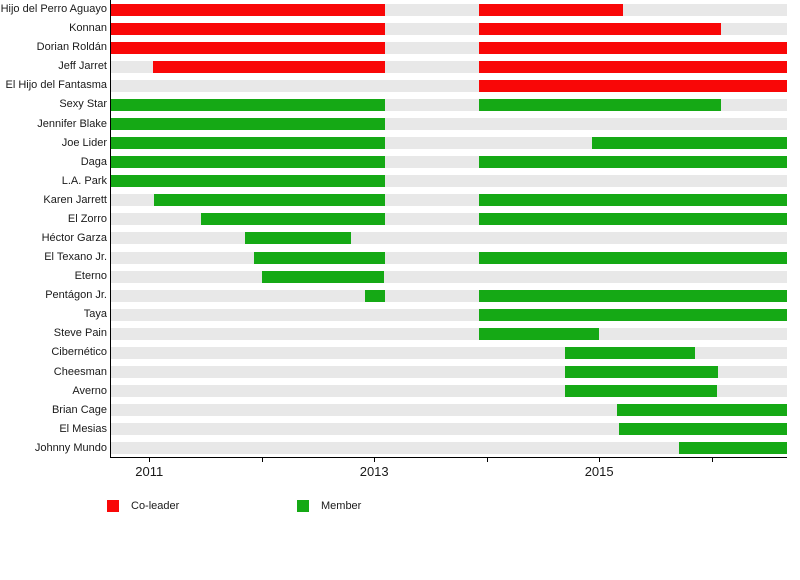 The height and width of the screenshot is (580, 800). What do you see at coordinates (599, 471) in the screenshot?
I see `x-axis-tick-label: 2015` at bounding box center [599, 471].